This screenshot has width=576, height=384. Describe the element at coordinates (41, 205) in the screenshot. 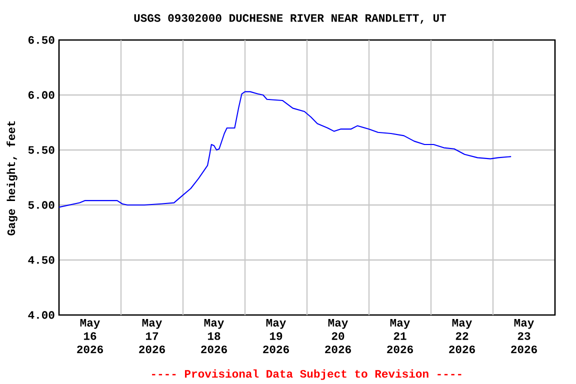

I see `y-tick-label: 5.00` at that location.